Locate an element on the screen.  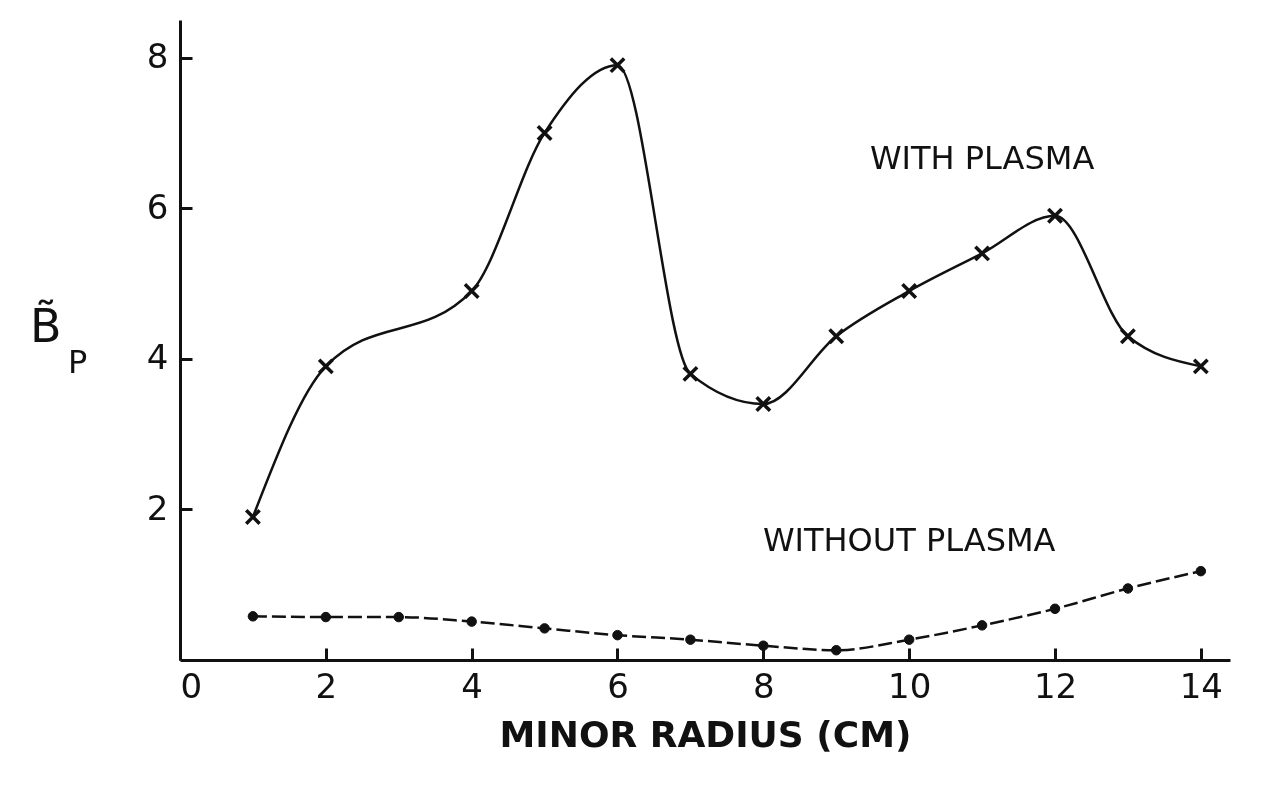
x-tick-label: 12 is located at coordinates (1055, 685).